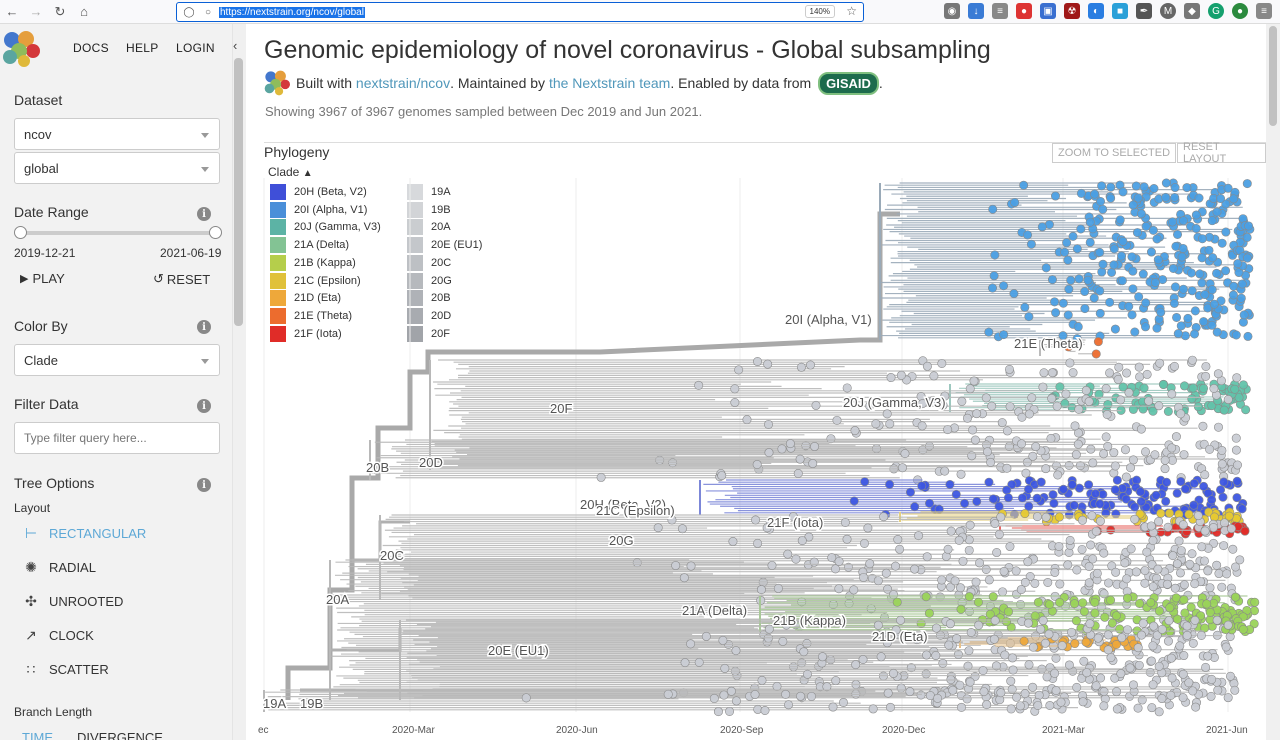  Describe the element at coordinates (208, 12) in the screenshot. I see `lock-icon: ○` at that location.